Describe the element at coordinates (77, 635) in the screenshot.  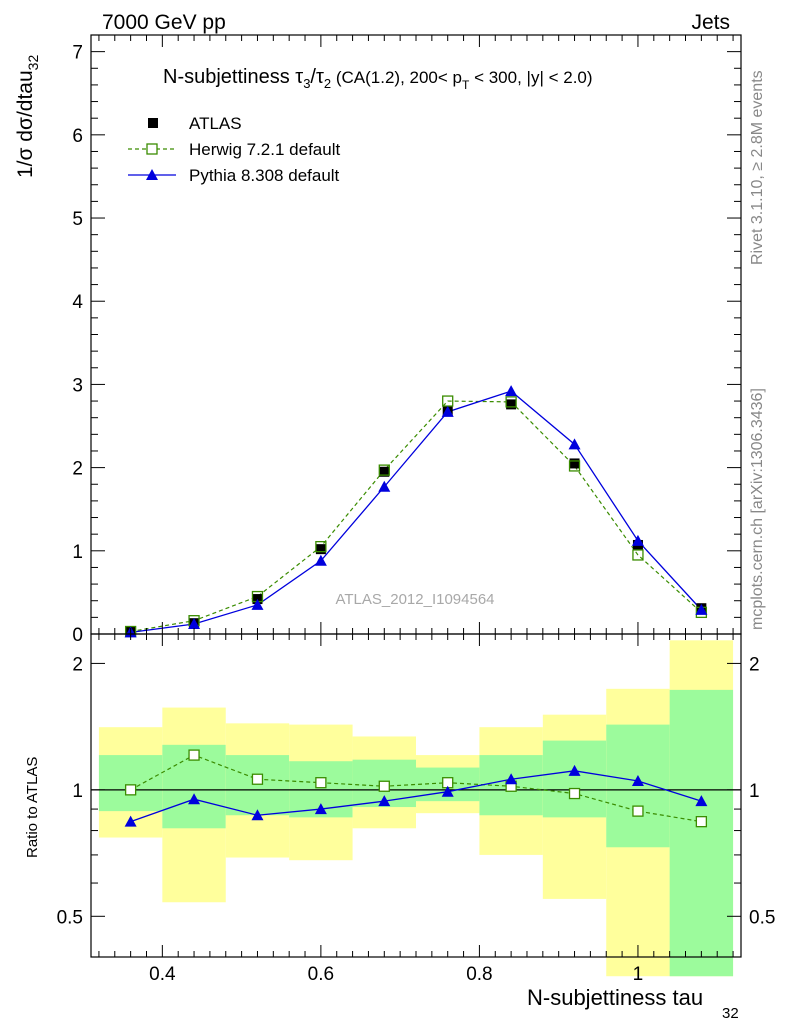
I see `main-y-tick-label: 0` at that location.